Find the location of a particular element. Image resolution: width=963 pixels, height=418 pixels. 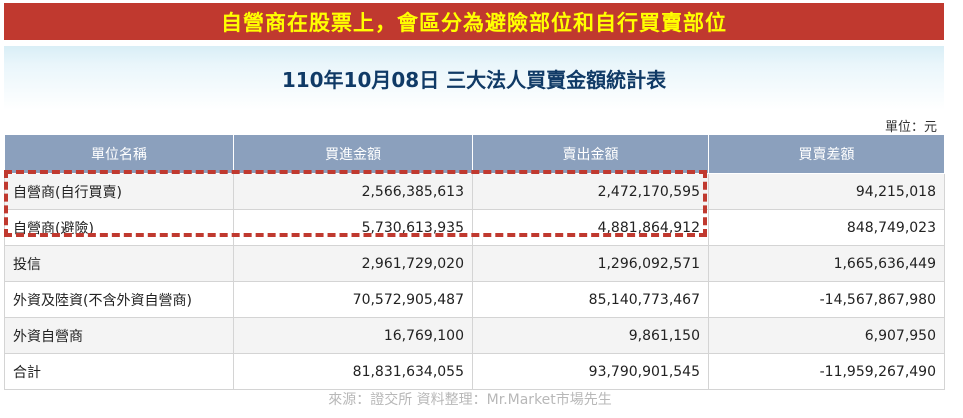

row-name: 外資自營商 is located at coordinates (119, 335).